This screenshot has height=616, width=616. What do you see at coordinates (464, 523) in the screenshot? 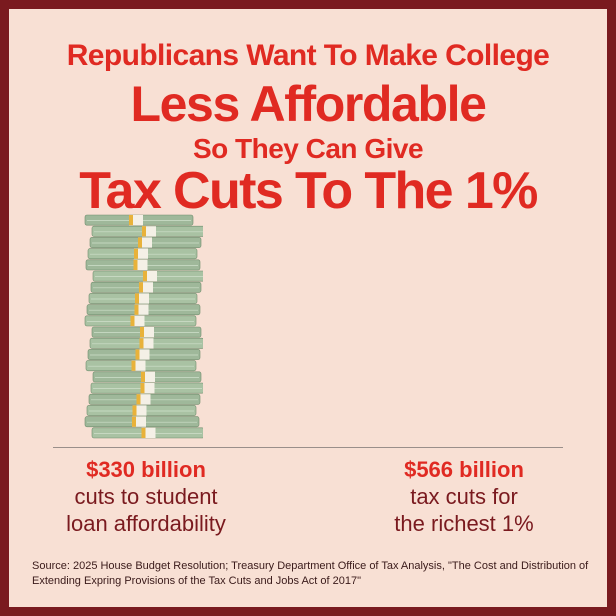
I see `right-stat-line-2: the richest 1%` at bounding box center [464, 523].